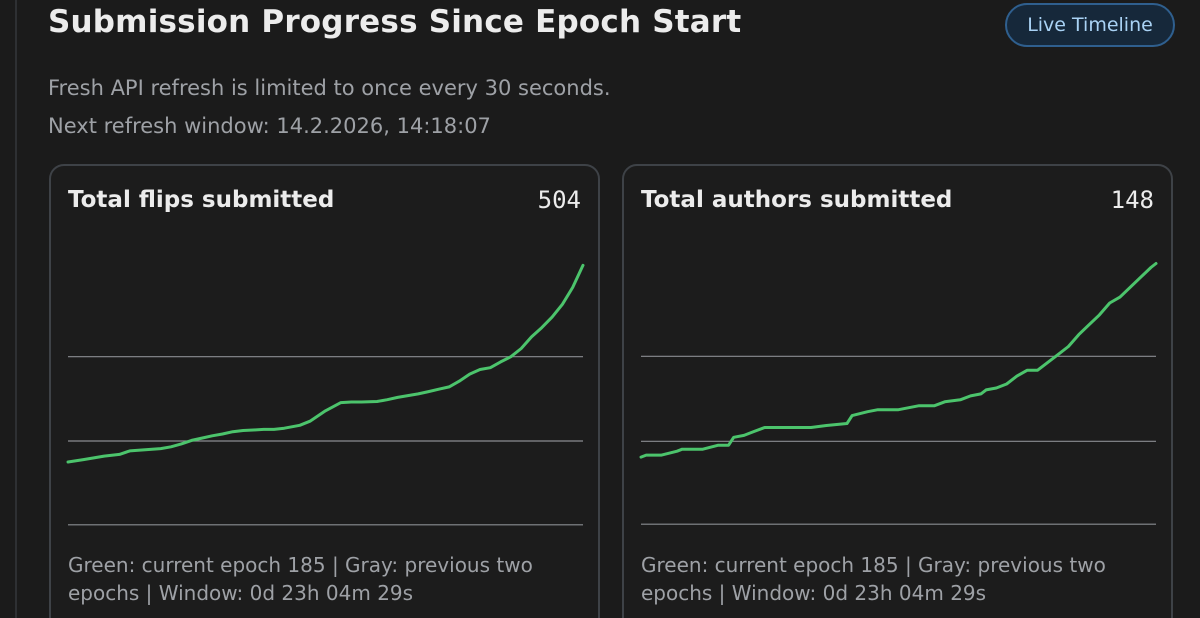 Image resolution: width=1200 pixels, height=618 pixels. Describe the element at coordinates (269, 126) in the screenshot. I see `next-refresh-window: Next refresh window: 14.2.2026, 14:18:07` at that location.